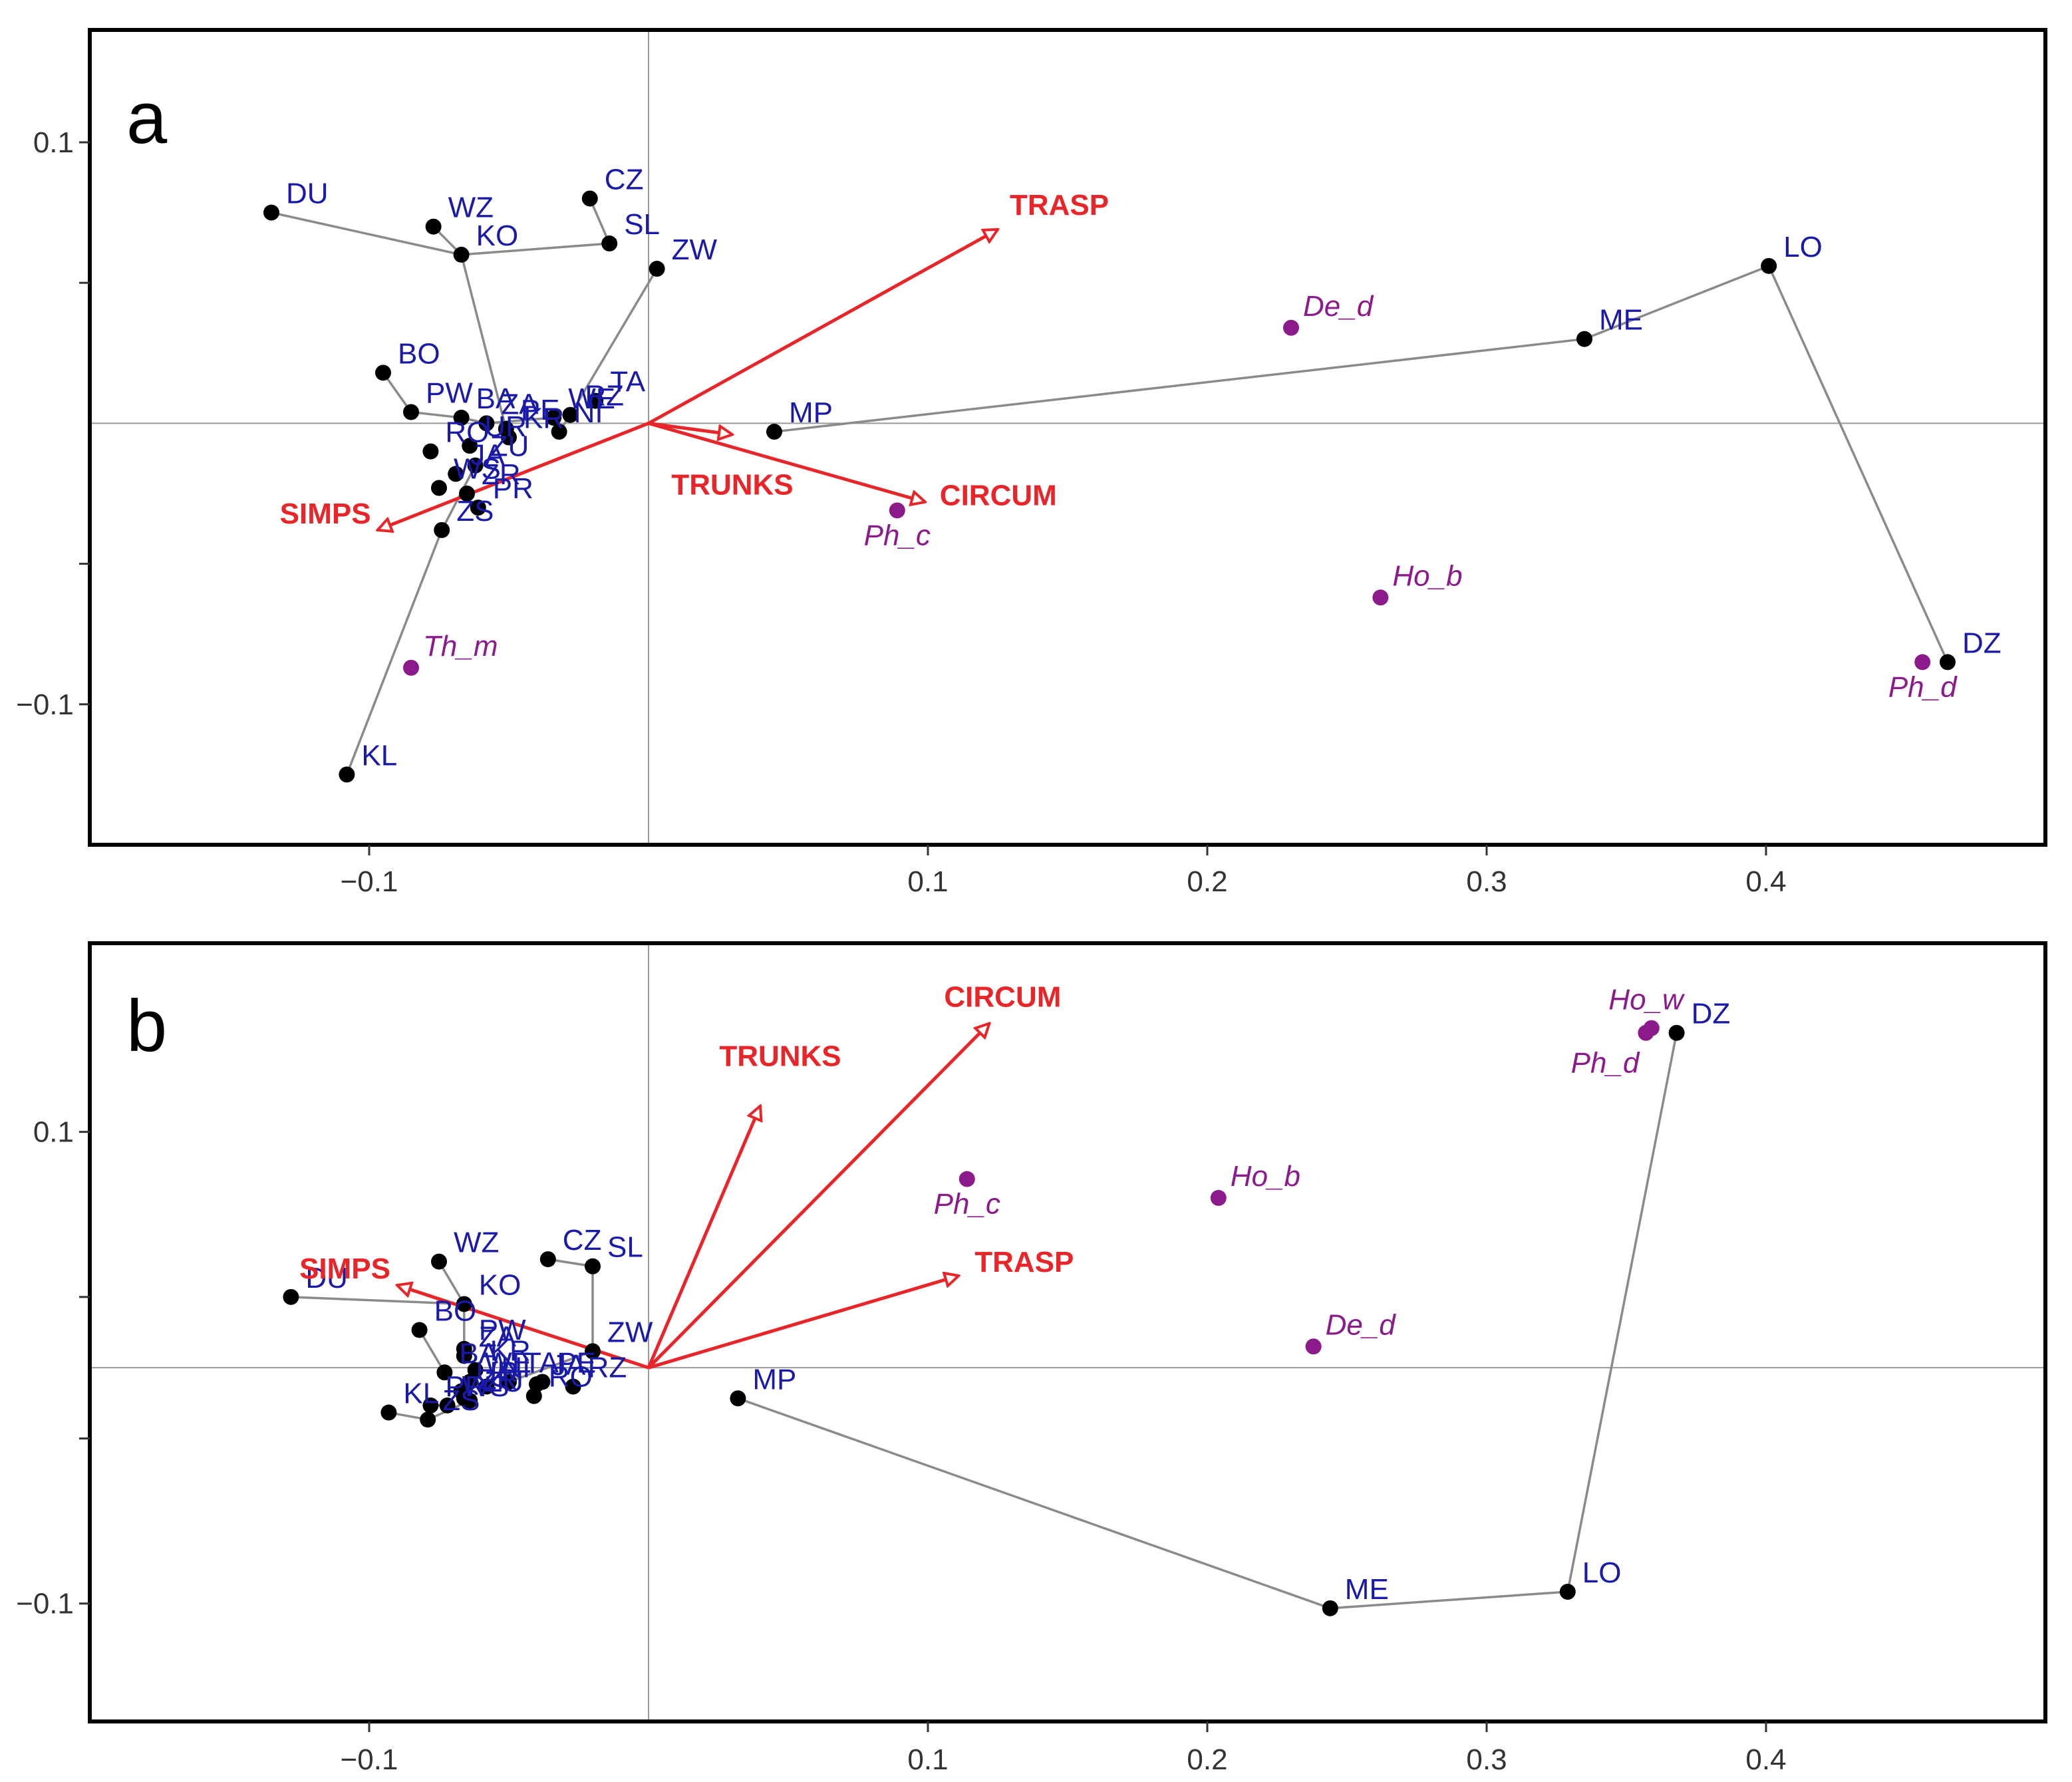  I want to click on env-vector-simps, so click(513, 476).